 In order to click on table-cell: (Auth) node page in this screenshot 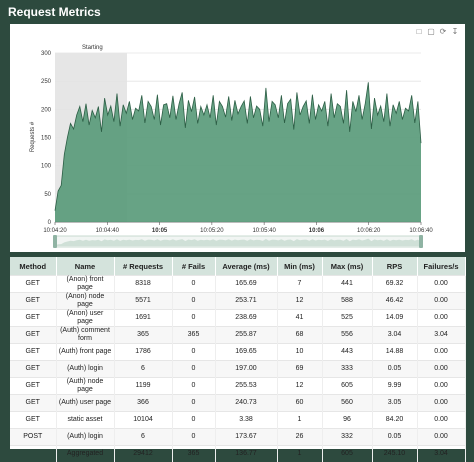, I will do `click(85, 386)`.